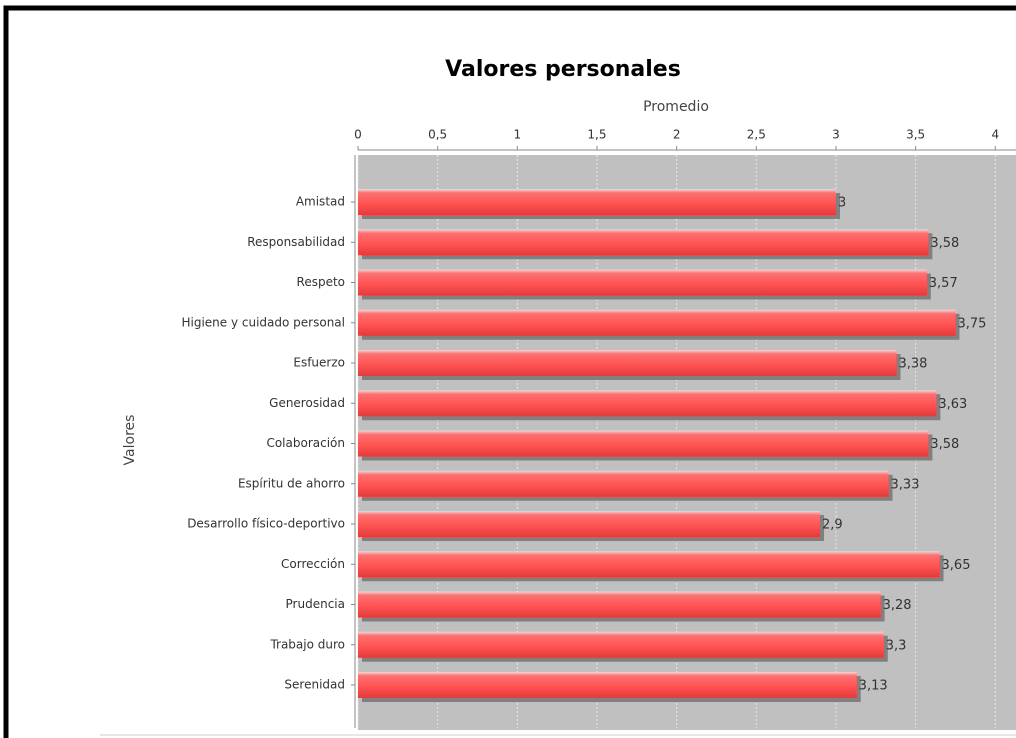 This screenshot has width=1016, height=738. What do you see at coordinates (896, 645) in the screenshot?
I see `data-label: 3,3` at bounding box center [896, 645].